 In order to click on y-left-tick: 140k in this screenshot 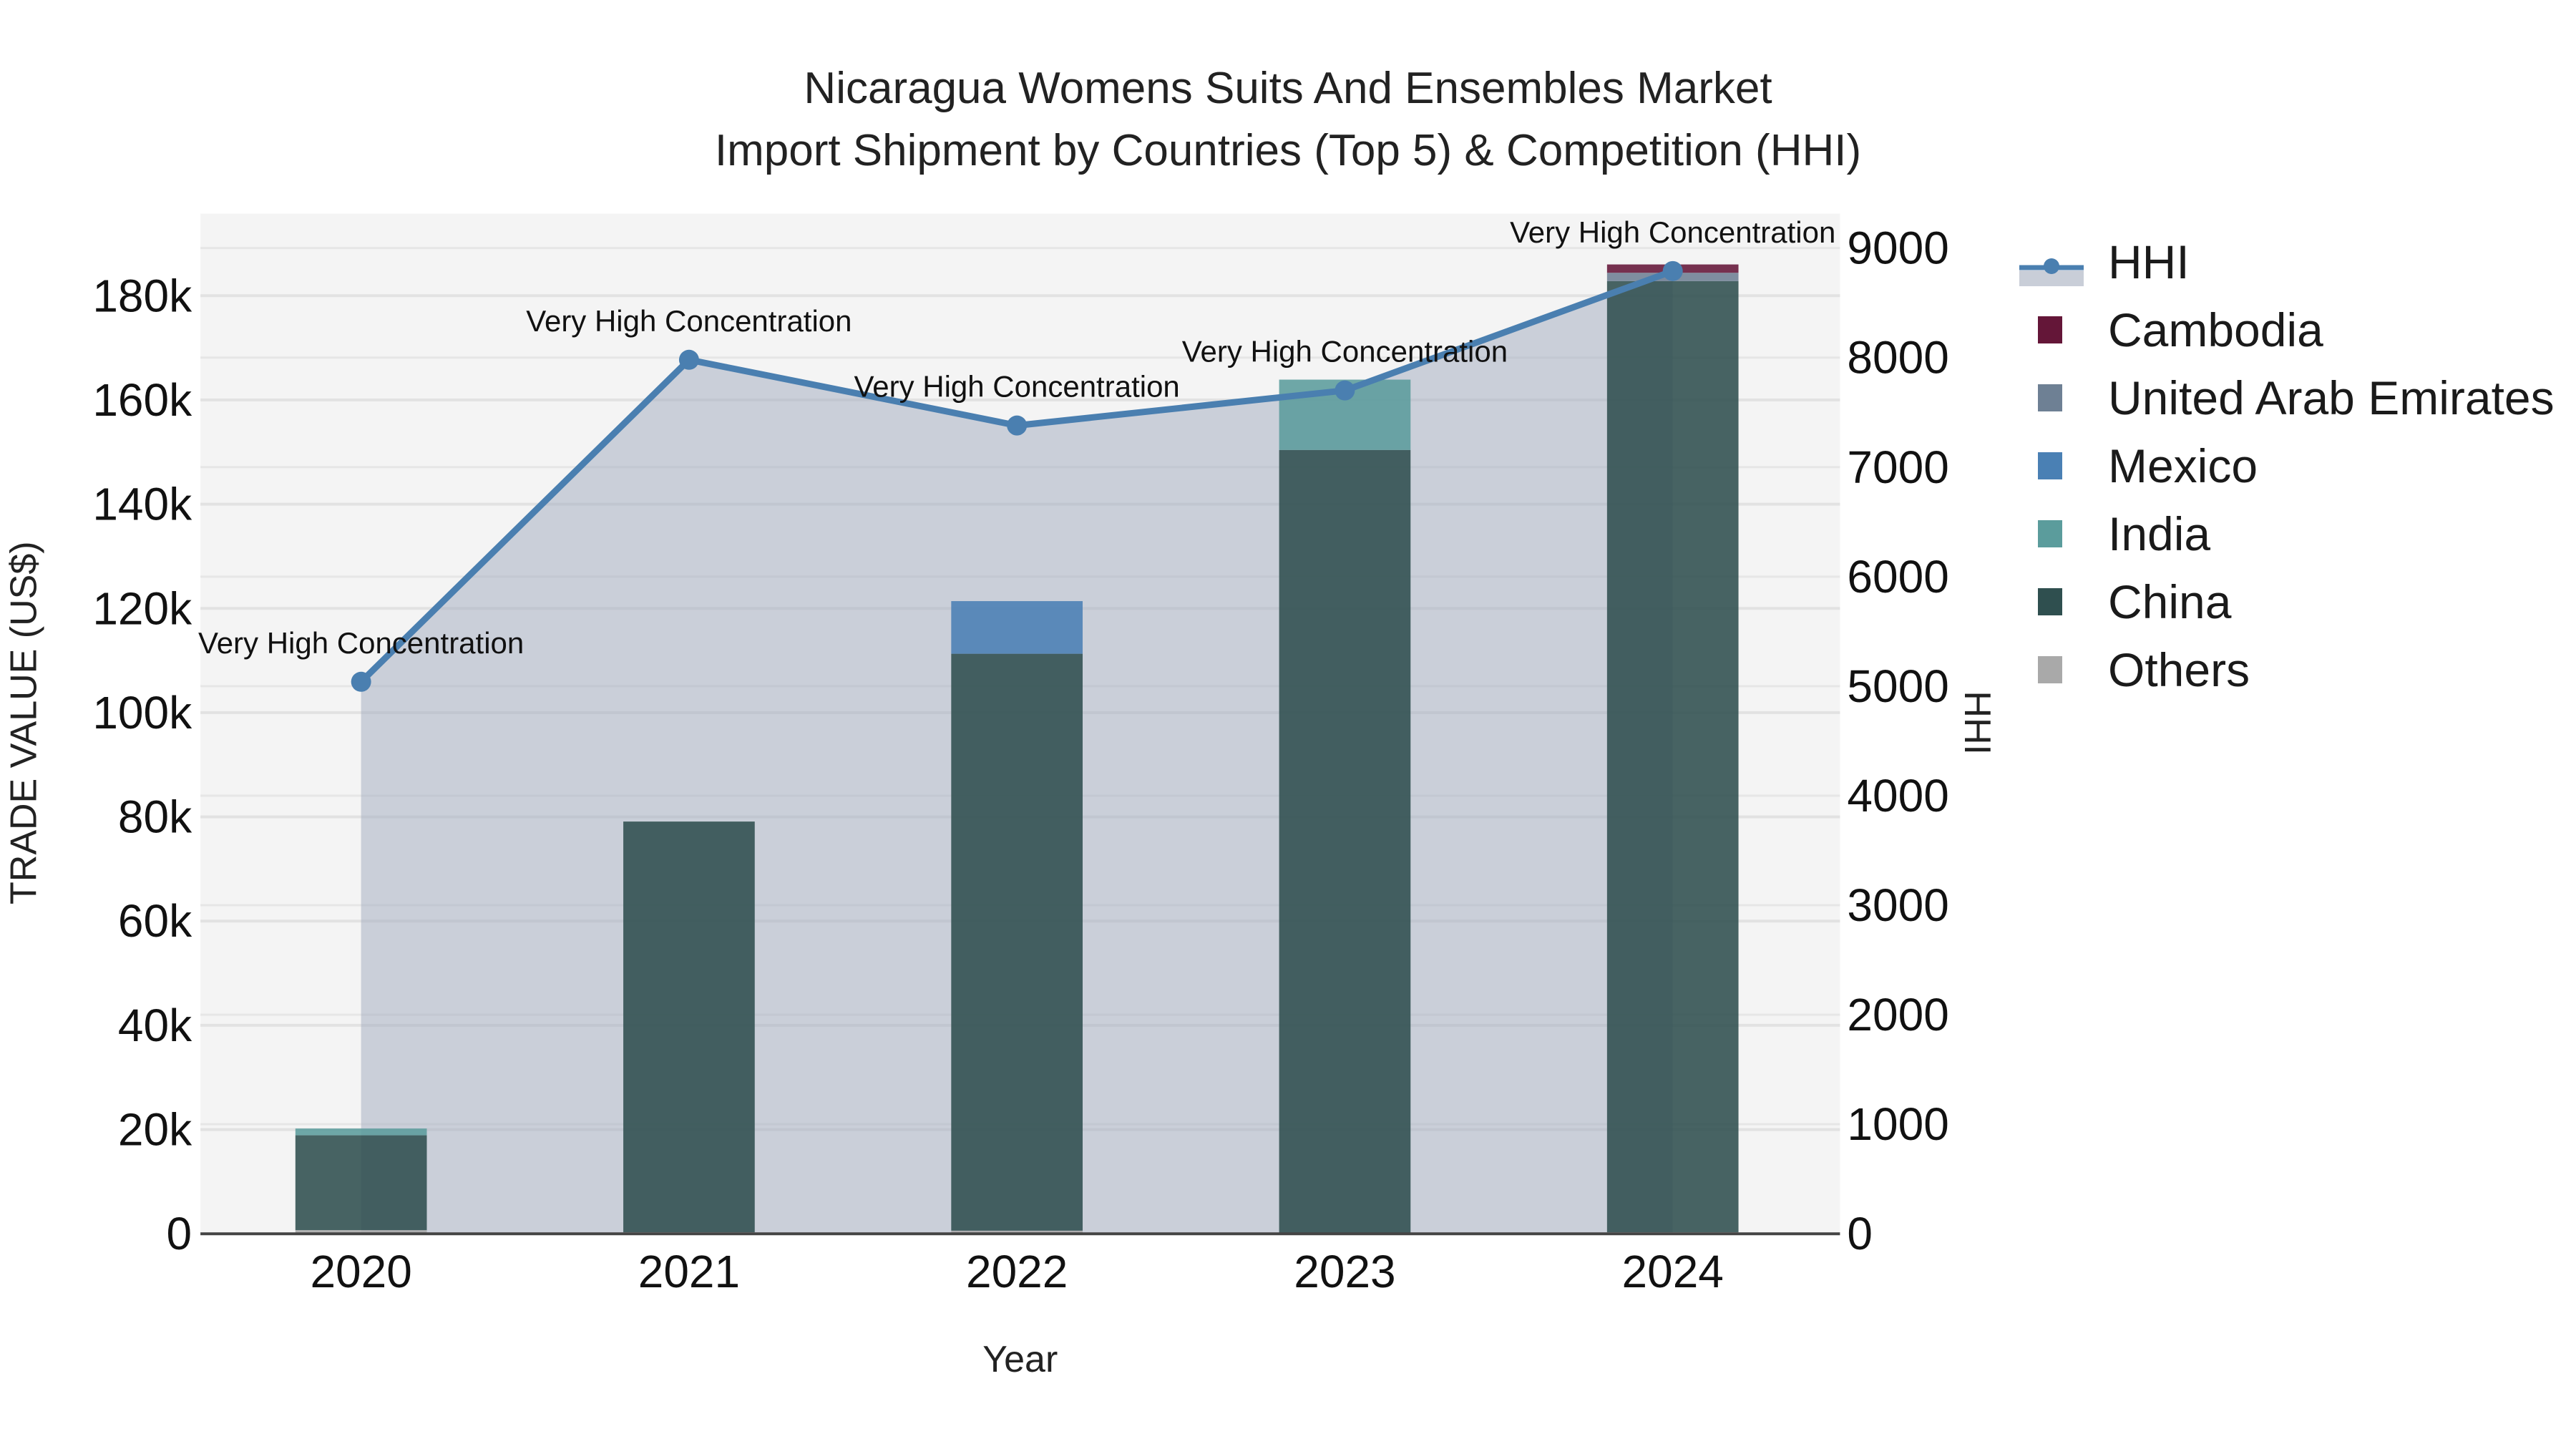, I will do `click(142, 504)`.